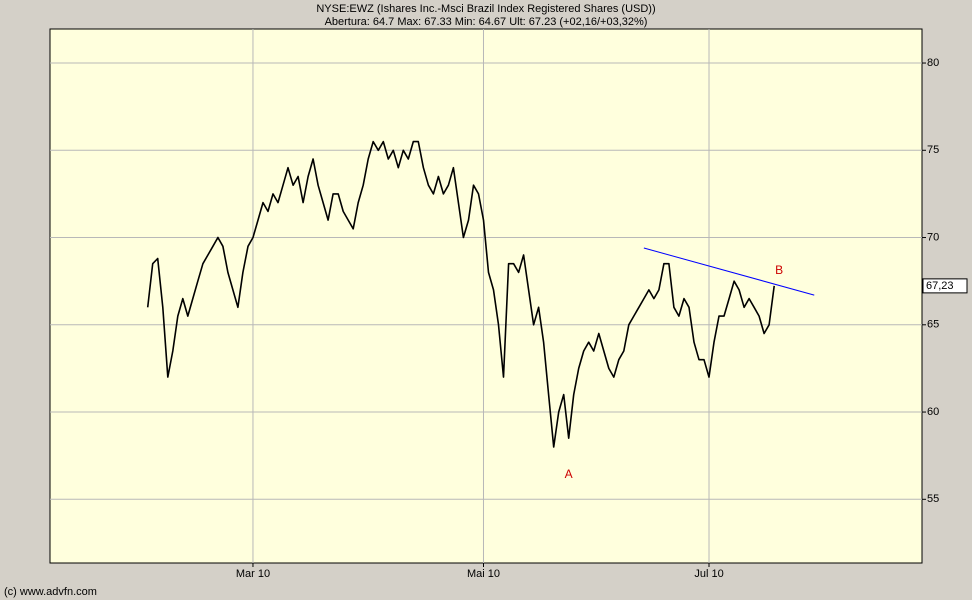 This screenshot has height=600, width=972. I want to click on y-tick-label: 65, so click(933, 325).